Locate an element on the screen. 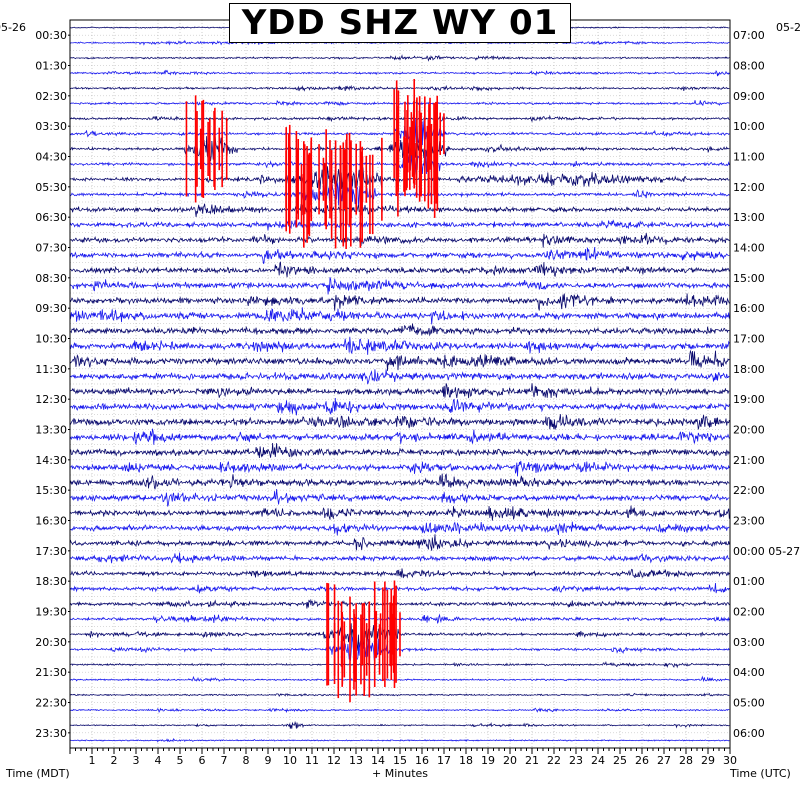  left-time-tick: 09:30 is located at coordinates (51, 308).